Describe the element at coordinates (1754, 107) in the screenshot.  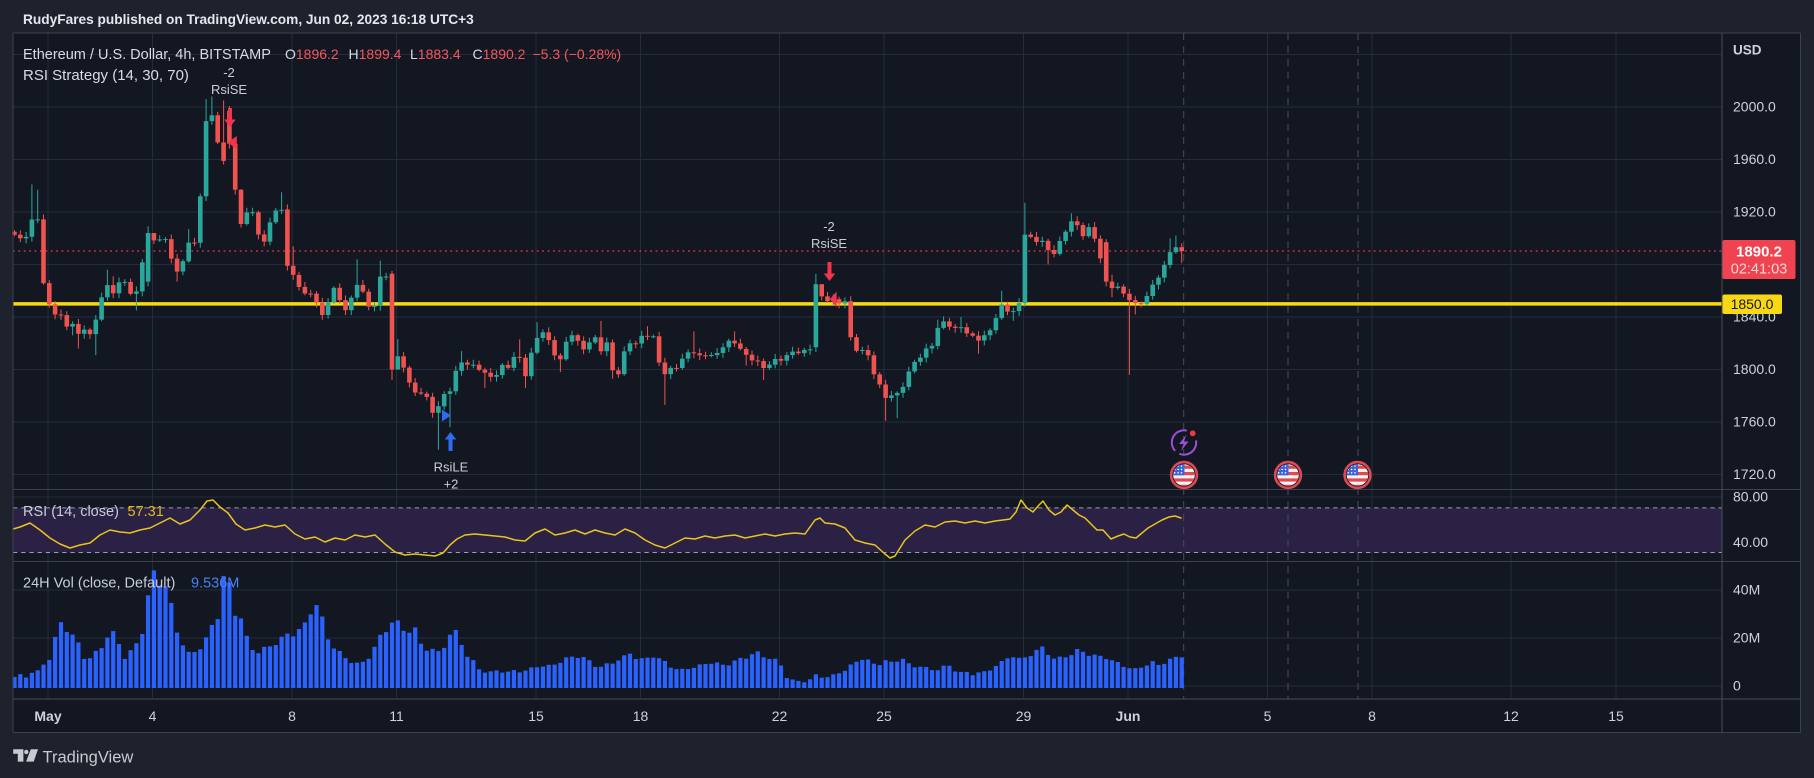
I see `svg-text: 2000.0` at that location.